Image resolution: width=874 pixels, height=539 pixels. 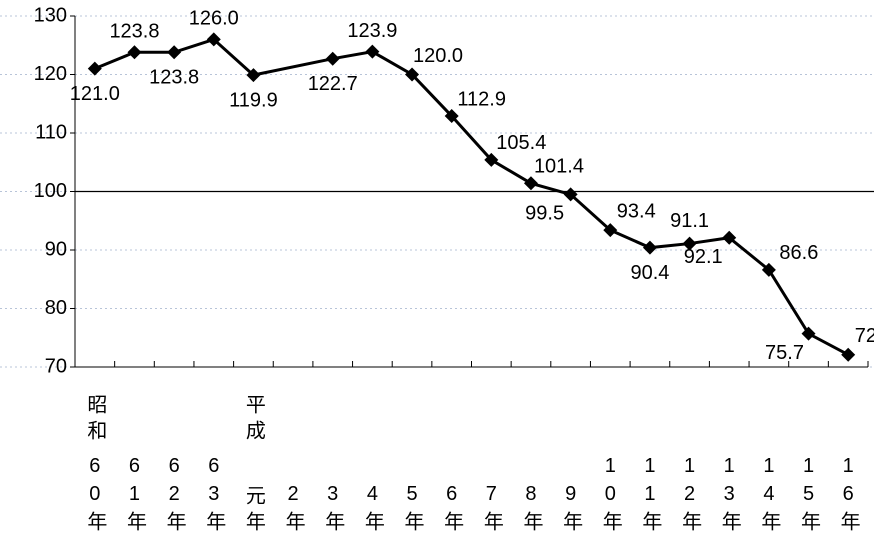 I want to click on data-label: 126.0, so click(x=214, y=19).